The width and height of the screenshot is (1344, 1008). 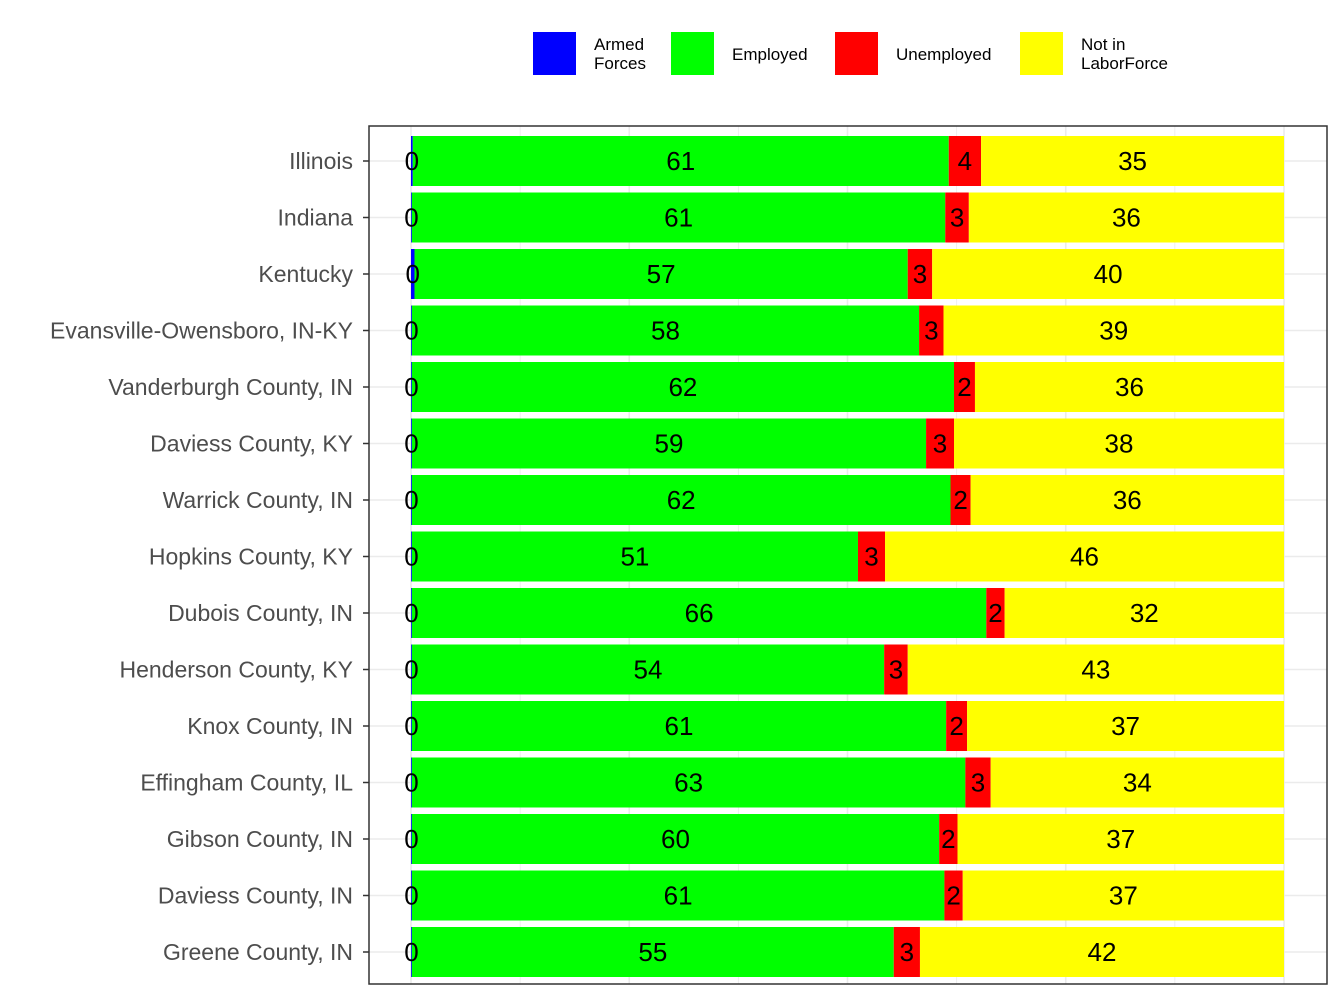 What do you see at coordinates (251, 444) in the screenshot?
I see `y-tick-label: Daviess County, KY` at bounding box center [251, 444].